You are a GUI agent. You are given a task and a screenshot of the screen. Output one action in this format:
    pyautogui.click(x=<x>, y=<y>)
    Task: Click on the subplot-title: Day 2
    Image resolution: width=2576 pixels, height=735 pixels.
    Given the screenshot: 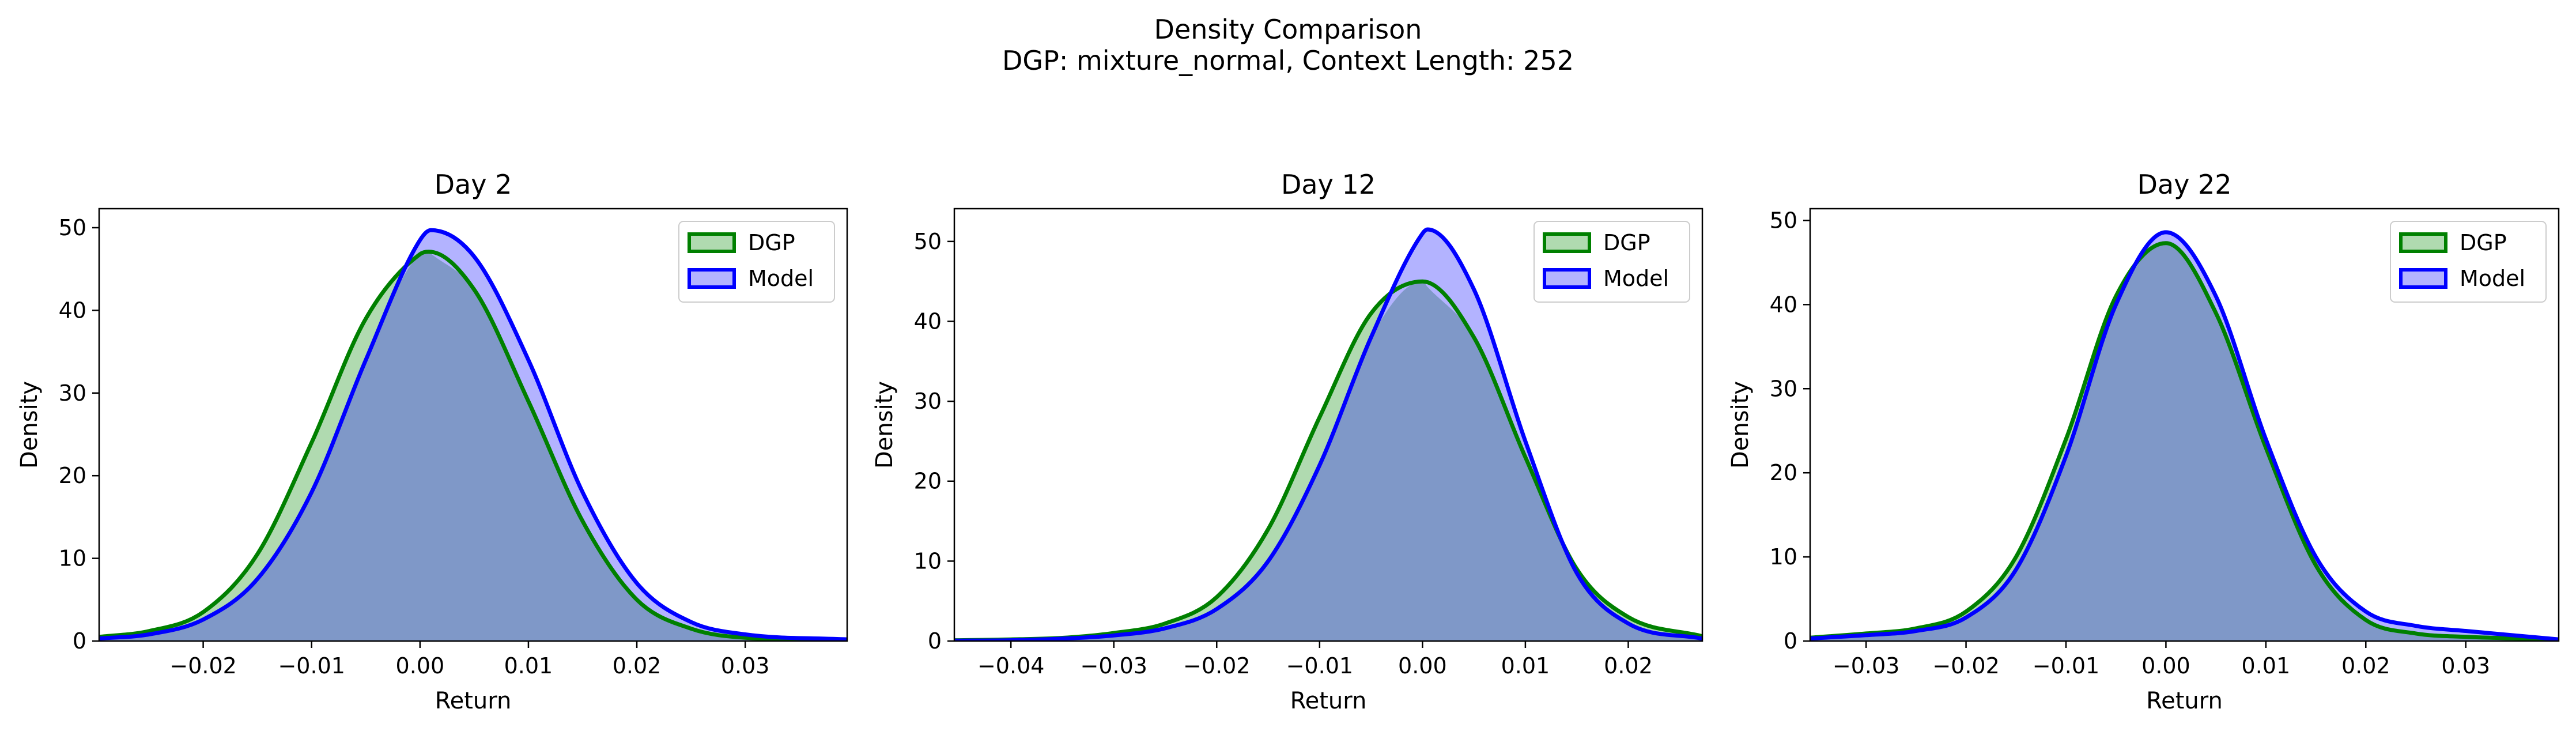 What is the action you would take?
    pyautogui.click(x=474, y=184)
    